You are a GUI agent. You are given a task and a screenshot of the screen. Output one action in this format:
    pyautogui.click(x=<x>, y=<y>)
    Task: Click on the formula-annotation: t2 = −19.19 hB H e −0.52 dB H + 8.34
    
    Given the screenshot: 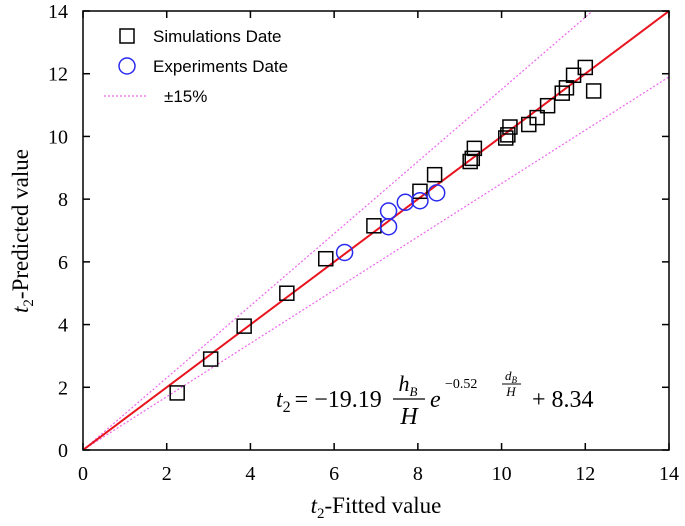 What is the action you would take?
    pyautogui.click(x=435, y=399)
    